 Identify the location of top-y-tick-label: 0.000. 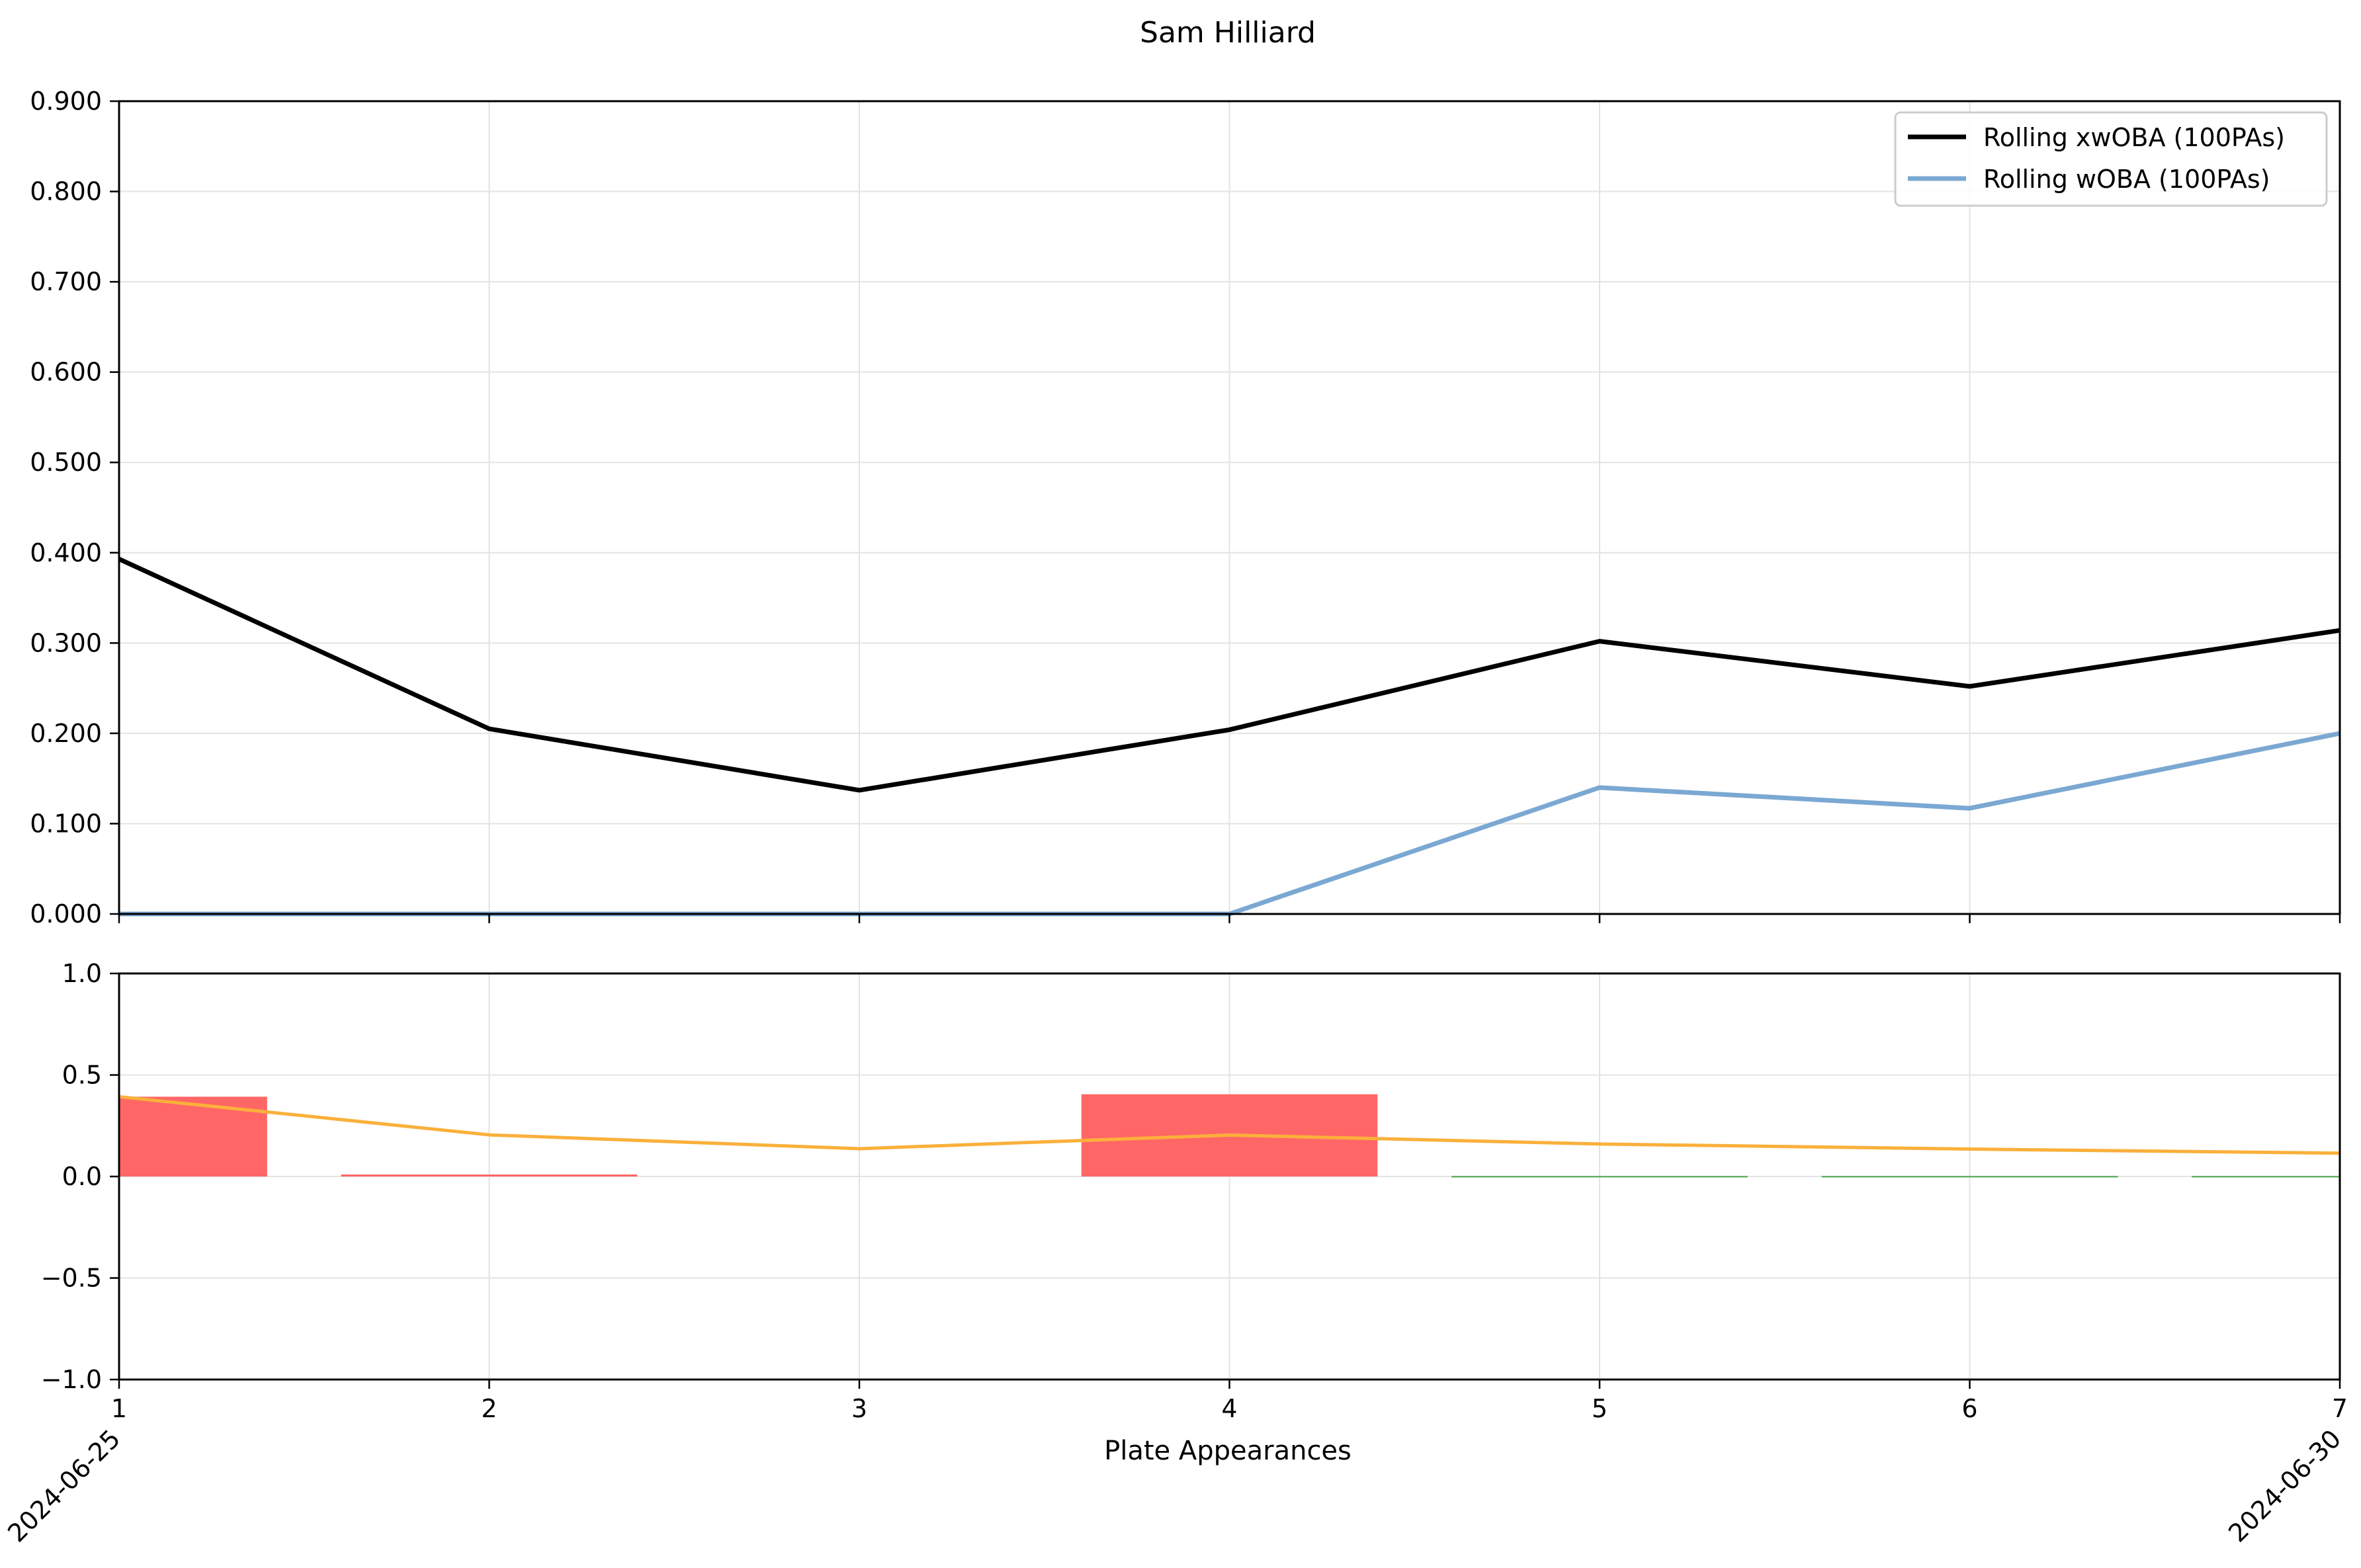
(66, 913).